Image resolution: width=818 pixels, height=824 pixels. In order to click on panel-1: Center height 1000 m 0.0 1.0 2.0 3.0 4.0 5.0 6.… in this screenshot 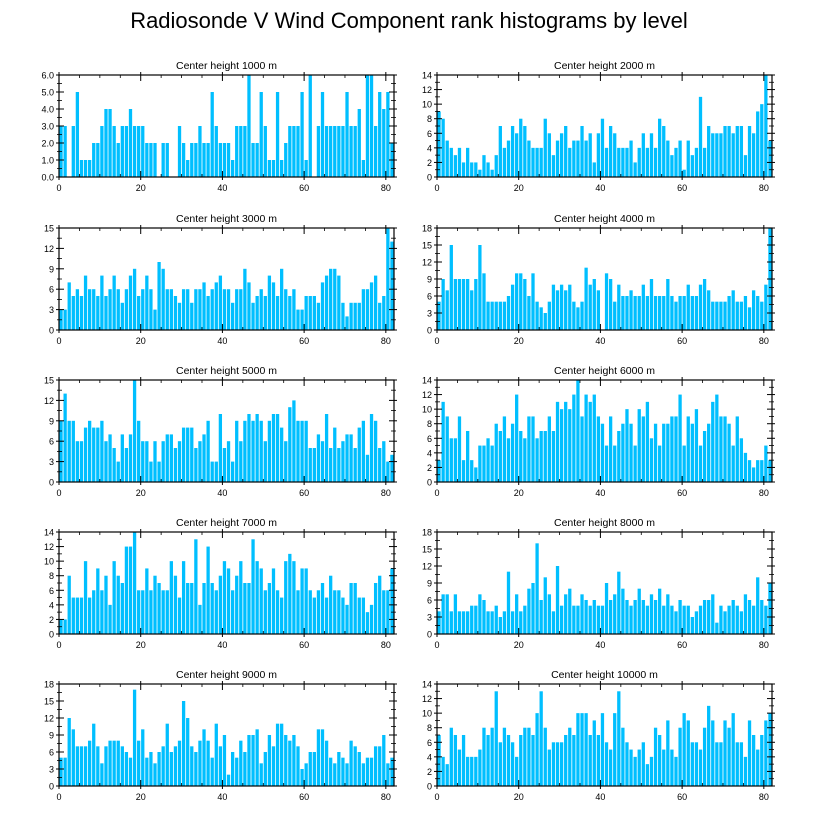, I will do `click(219, 126)`.